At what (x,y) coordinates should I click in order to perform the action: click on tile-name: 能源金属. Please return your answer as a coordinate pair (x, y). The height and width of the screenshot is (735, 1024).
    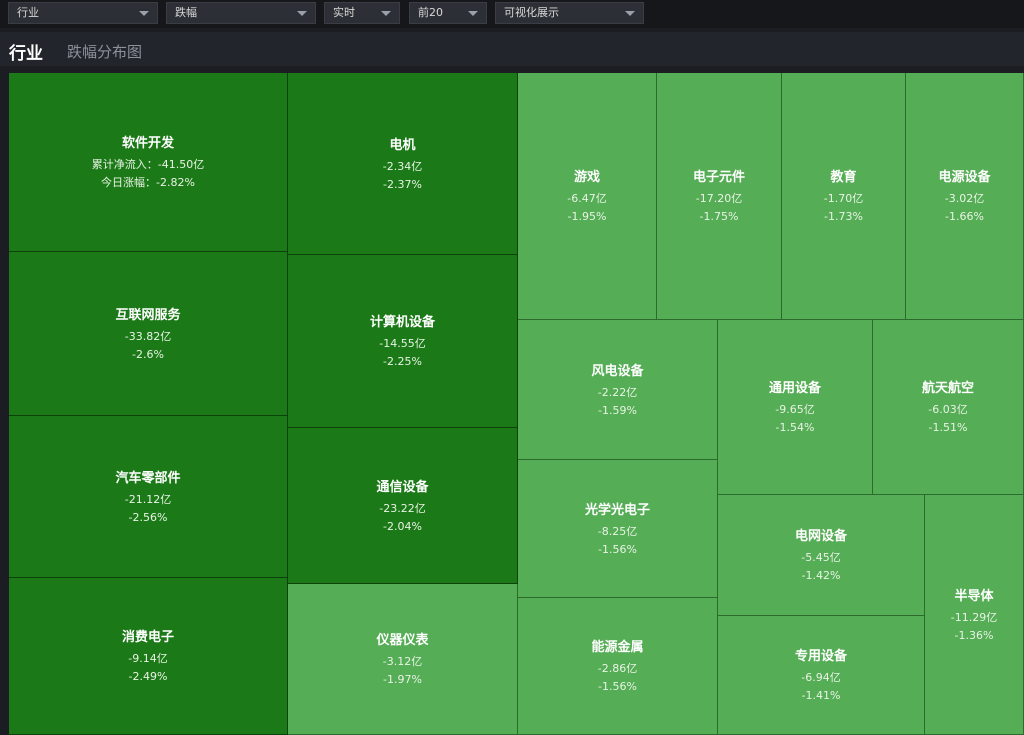
    Looking at the image, I should click on (617, 647).